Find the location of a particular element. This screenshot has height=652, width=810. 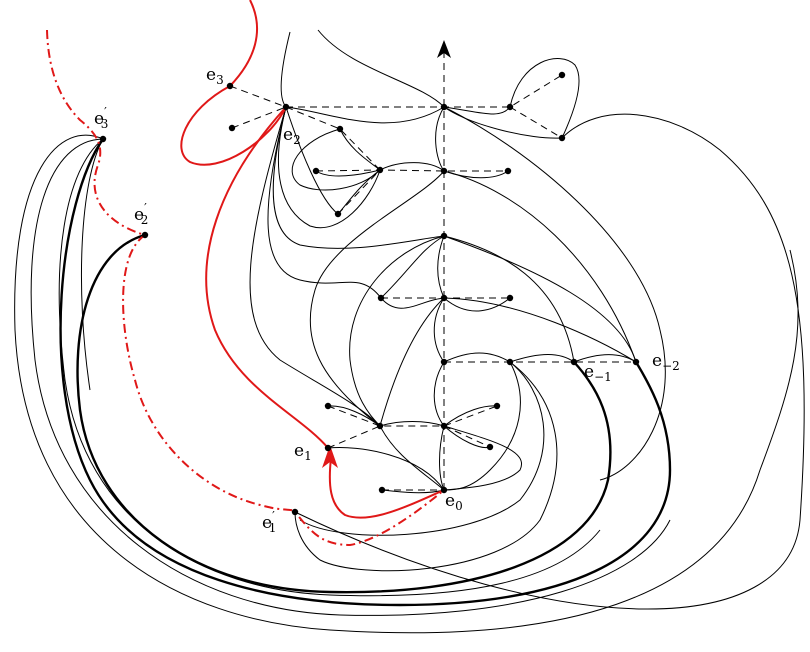

label-e3-prime: e′ 3 is located at coordinates (101, 118).